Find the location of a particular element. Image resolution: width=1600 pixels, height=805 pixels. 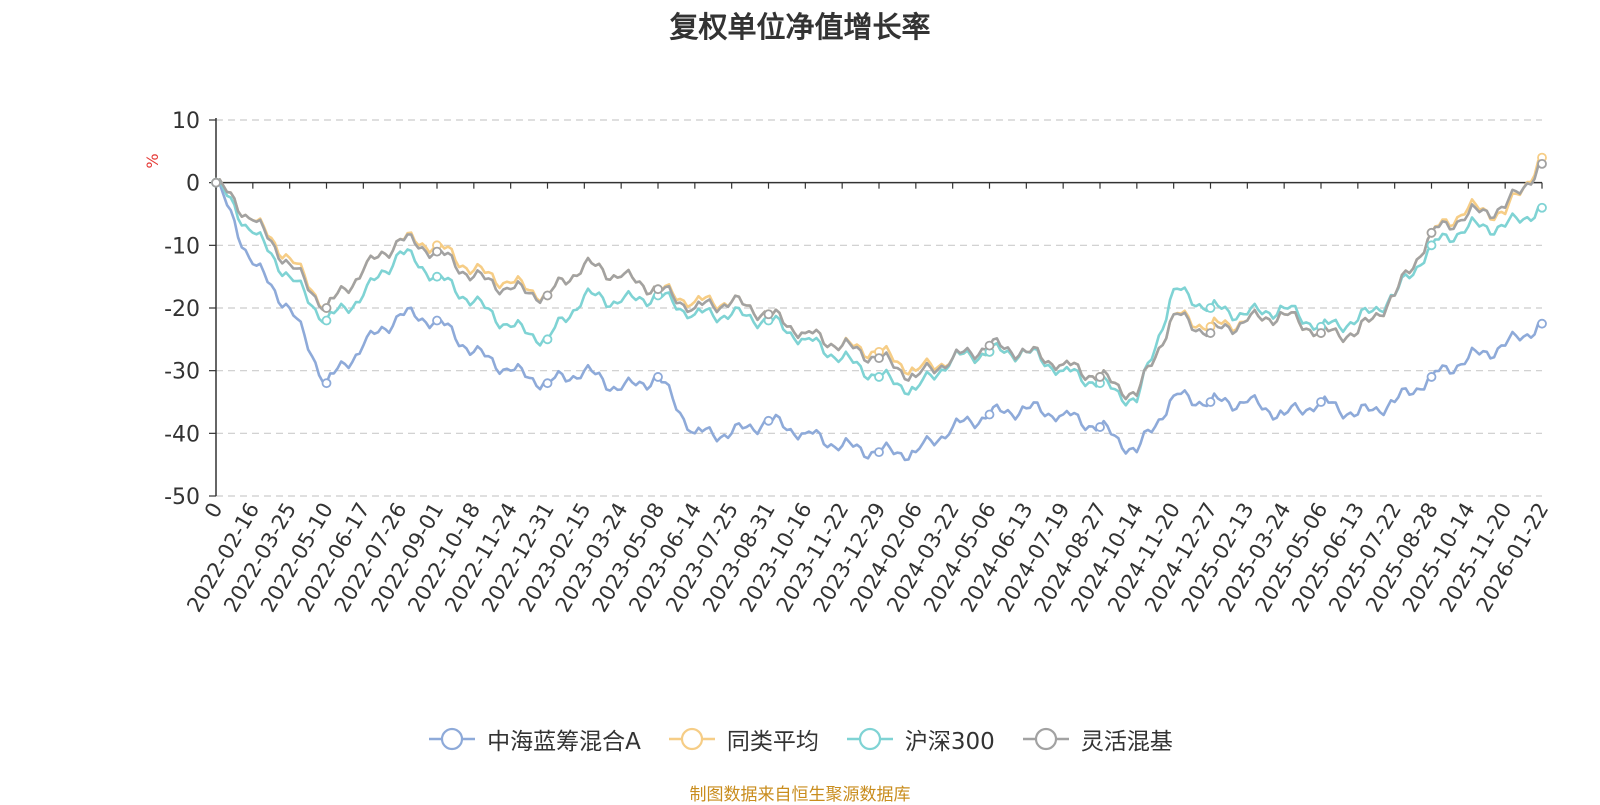

legend-label: 中海蓝筹混合A is located at coordinates (564, 742).